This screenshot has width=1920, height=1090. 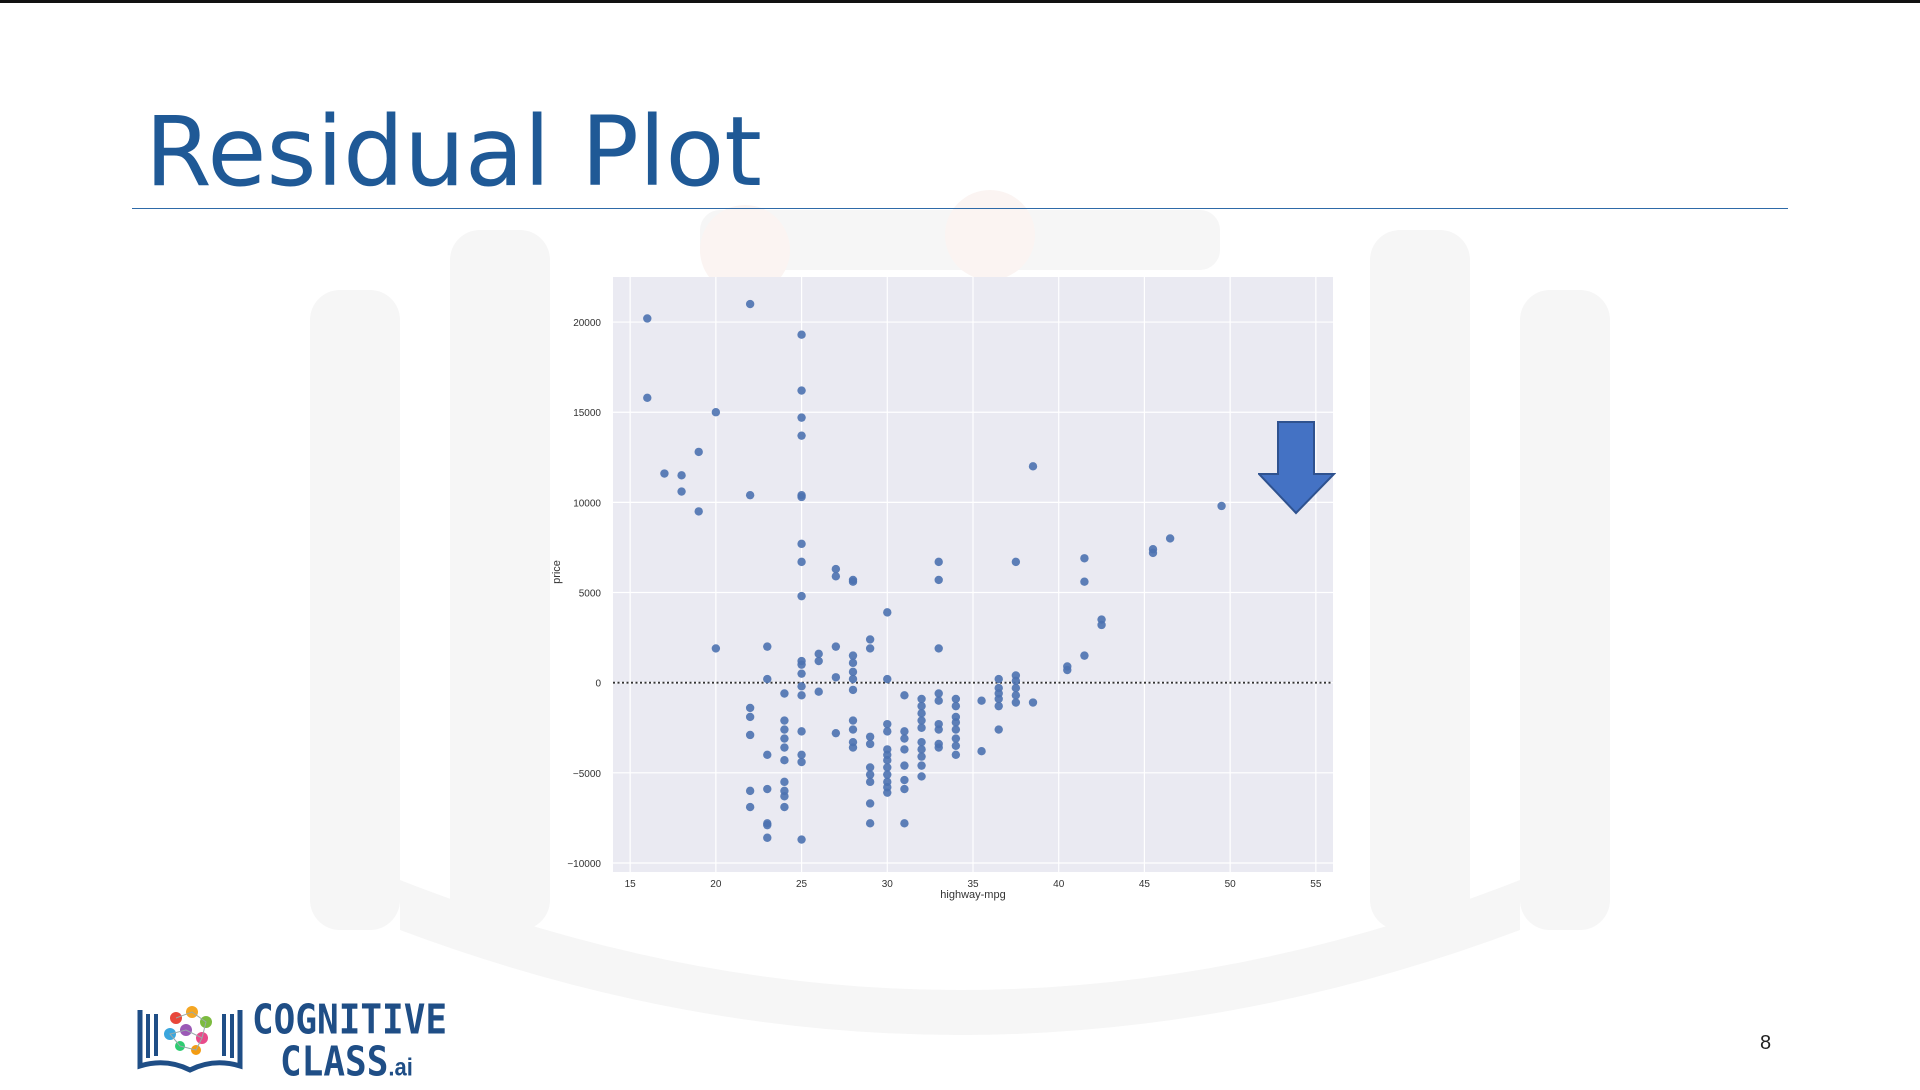 I want to click on x-tick-label: 25, so click(x=802, y=884).